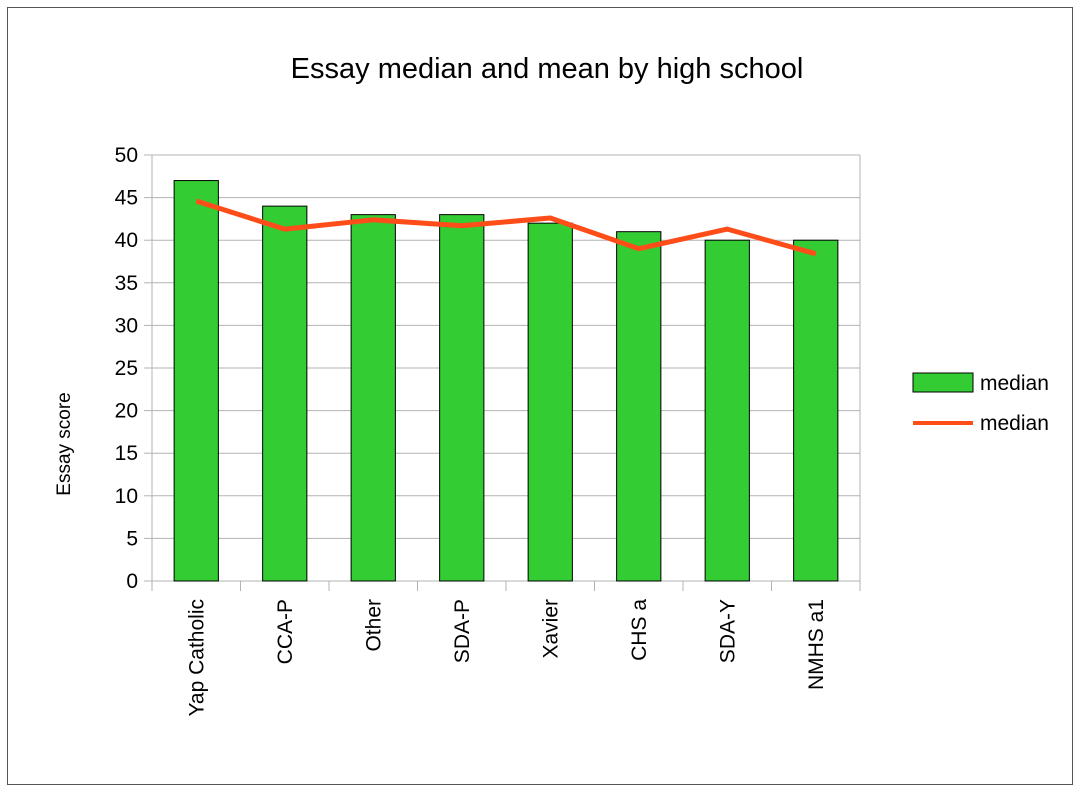 This screenshot has width=1080, height=792. What do you see at coordinates (126, 496) in the screenshot?
I see `y-tick-label: 10` at bounding box center [126, 496].